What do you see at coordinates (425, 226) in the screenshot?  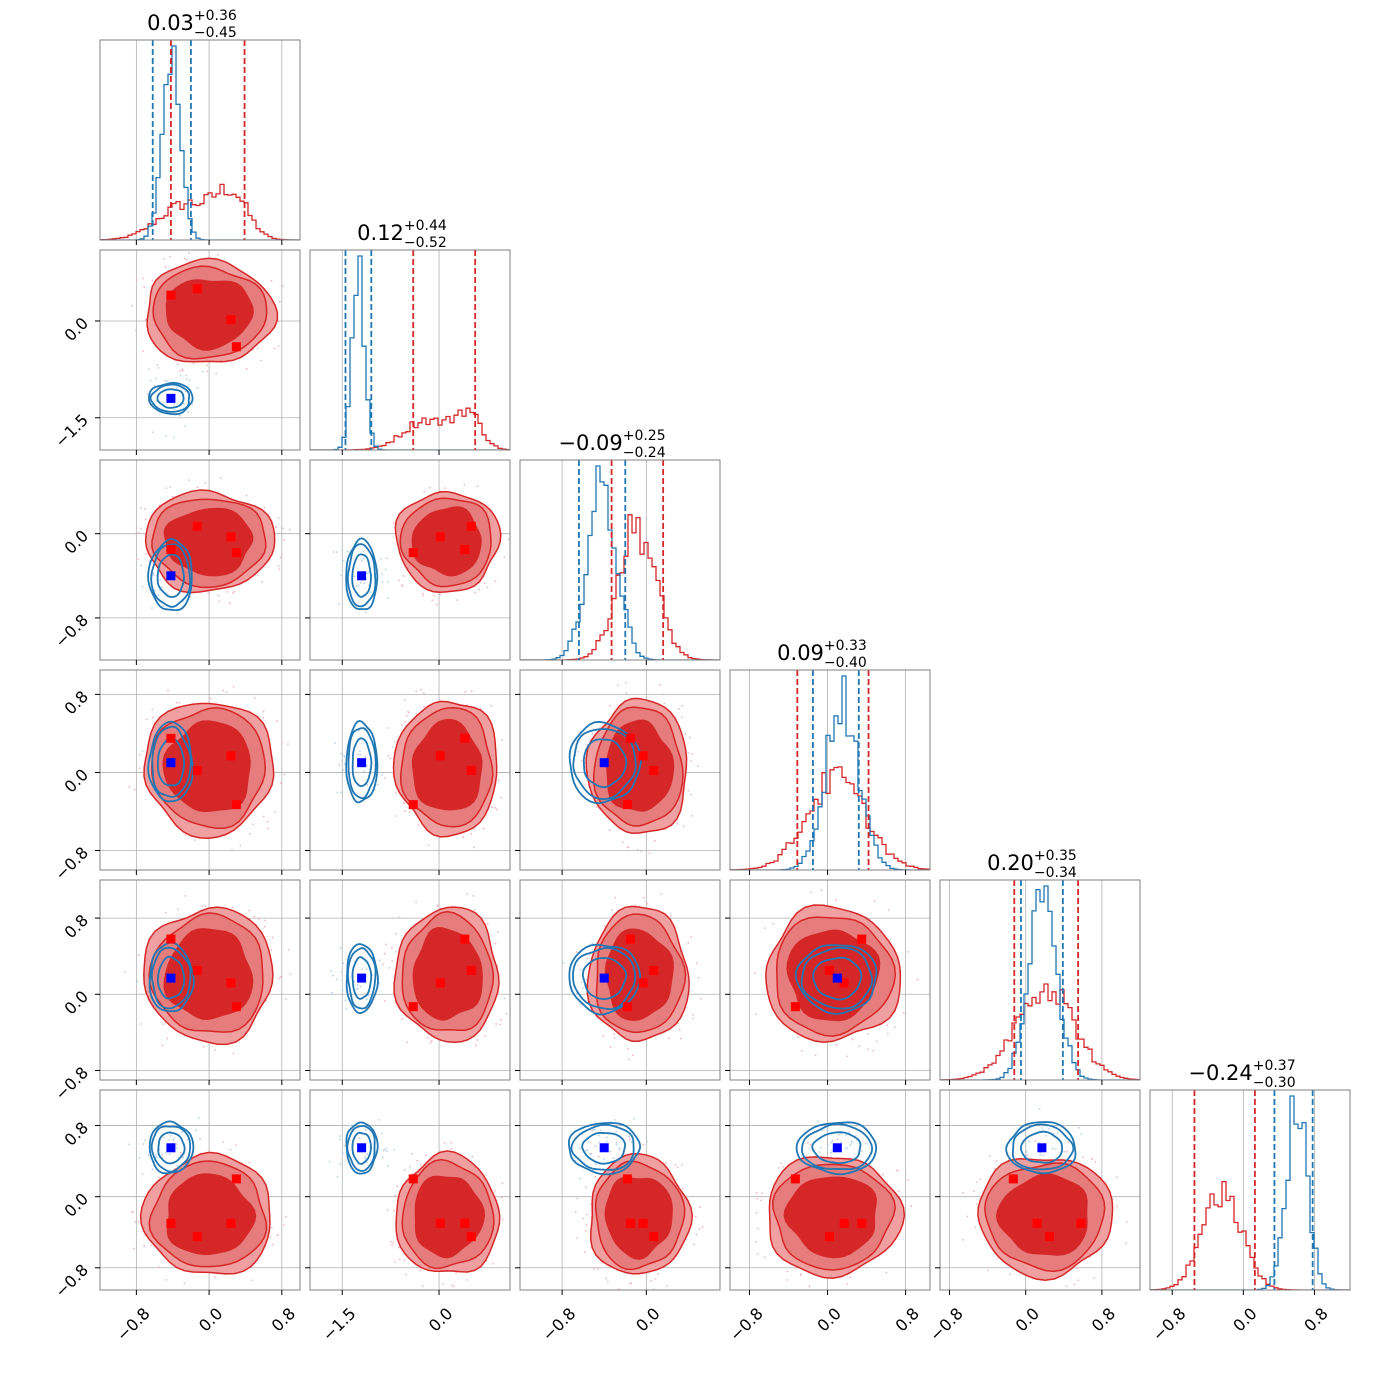 I see `title-plus: +0.44` at bounding box center [425, 226].